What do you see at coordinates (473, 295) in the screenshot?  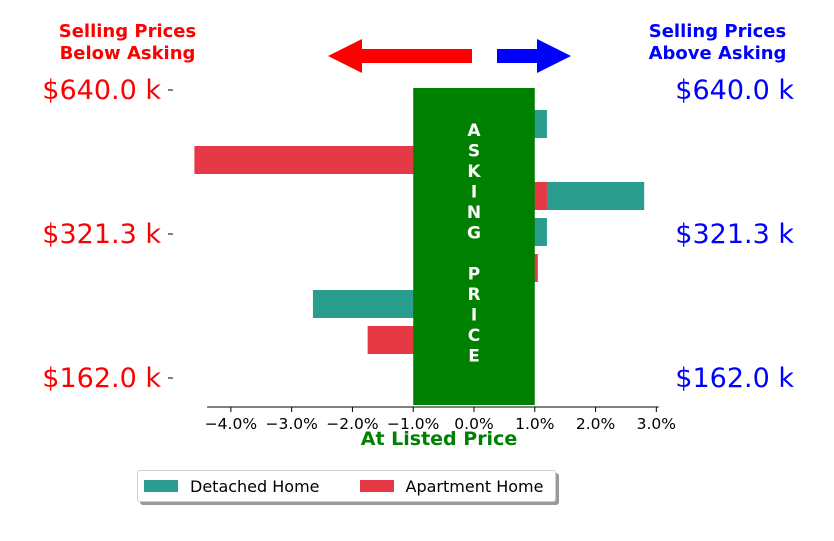 I see `band-letter-8: R` at bounding box center [473, 295].